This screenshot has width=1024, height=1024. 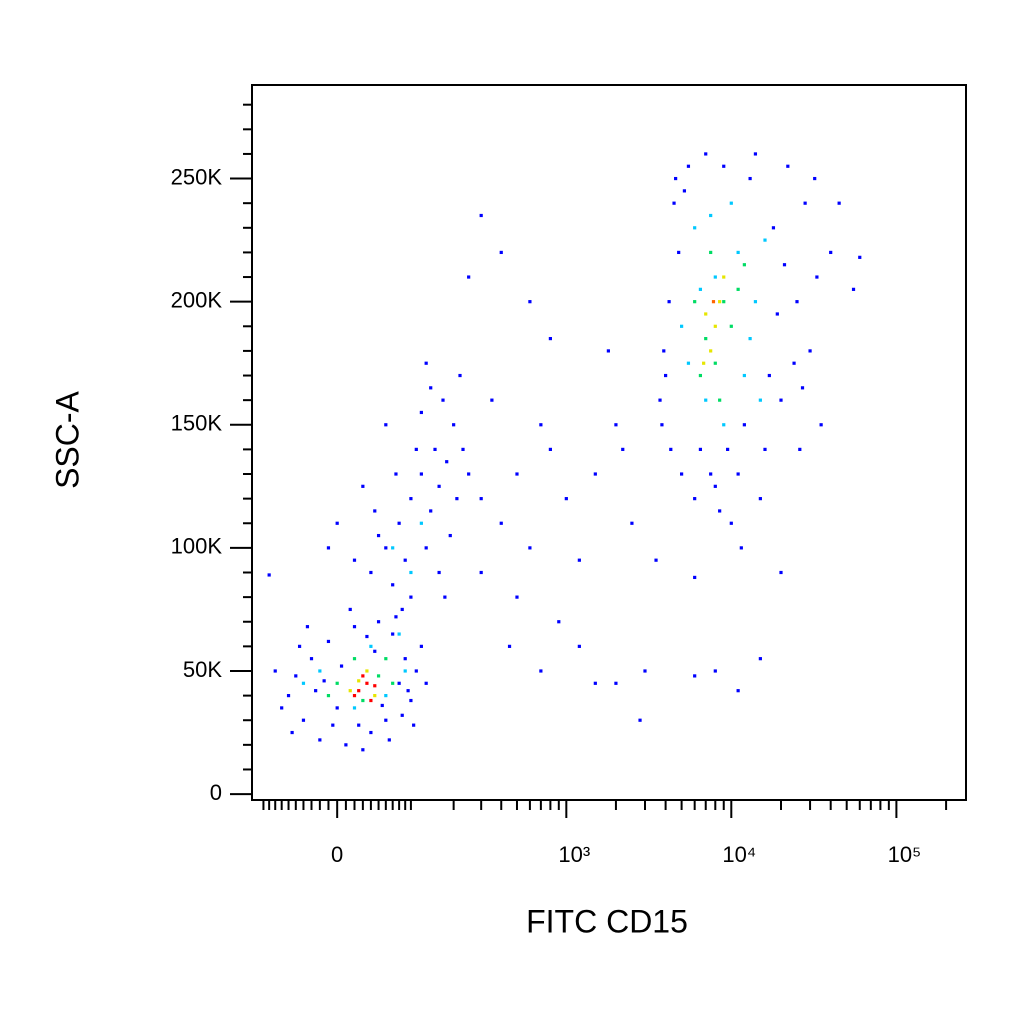 I want to click on y-tick-label: 0, so click(x=216, y=792).